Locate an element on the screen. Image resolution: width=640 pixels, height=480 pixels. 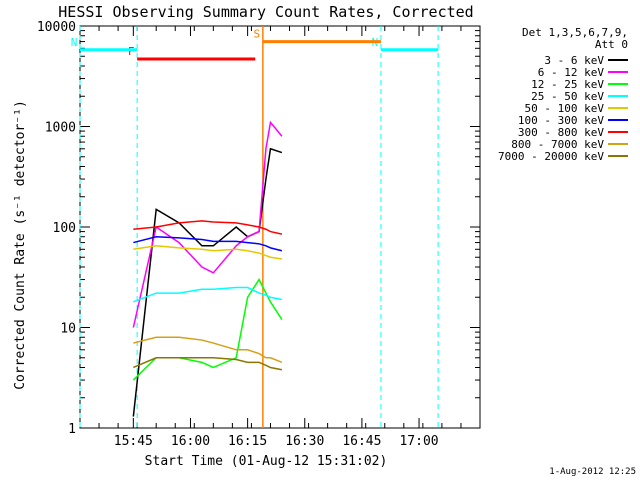
series-lines is located at coordinates (207, 268).